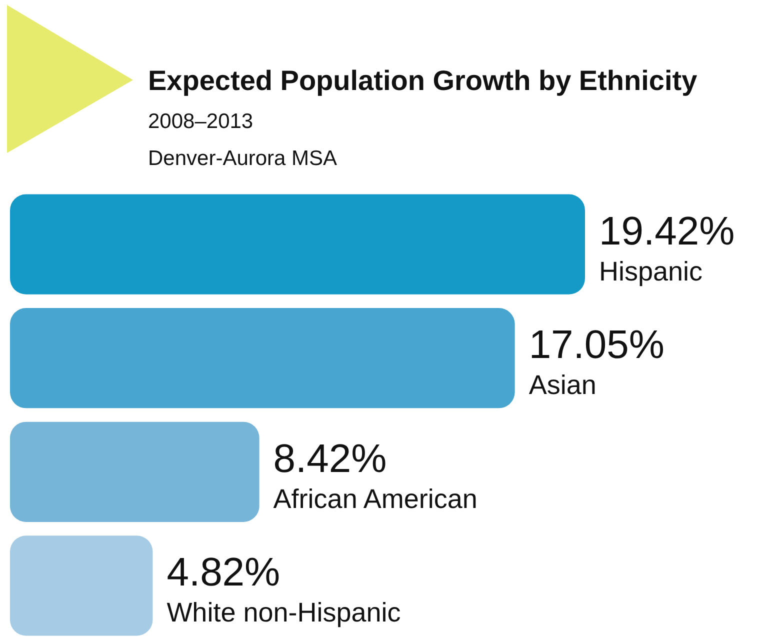 The width and height of the screenshot is (763, 638). What do you see at coordinates (423, 80) in the screenshot?
I see `chart-title: Expected Population Growth by Ethnicity` at bounding box center [423, 80].